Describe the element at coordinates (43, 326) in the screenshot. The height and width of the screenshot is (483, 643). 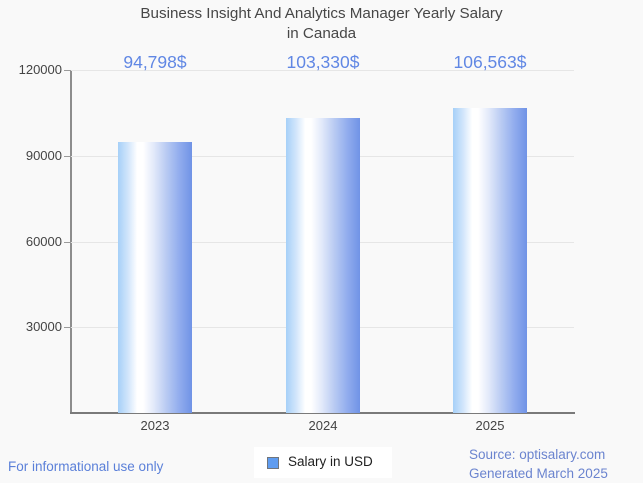
I see `y-axis-tick-label: 30000` at that location.